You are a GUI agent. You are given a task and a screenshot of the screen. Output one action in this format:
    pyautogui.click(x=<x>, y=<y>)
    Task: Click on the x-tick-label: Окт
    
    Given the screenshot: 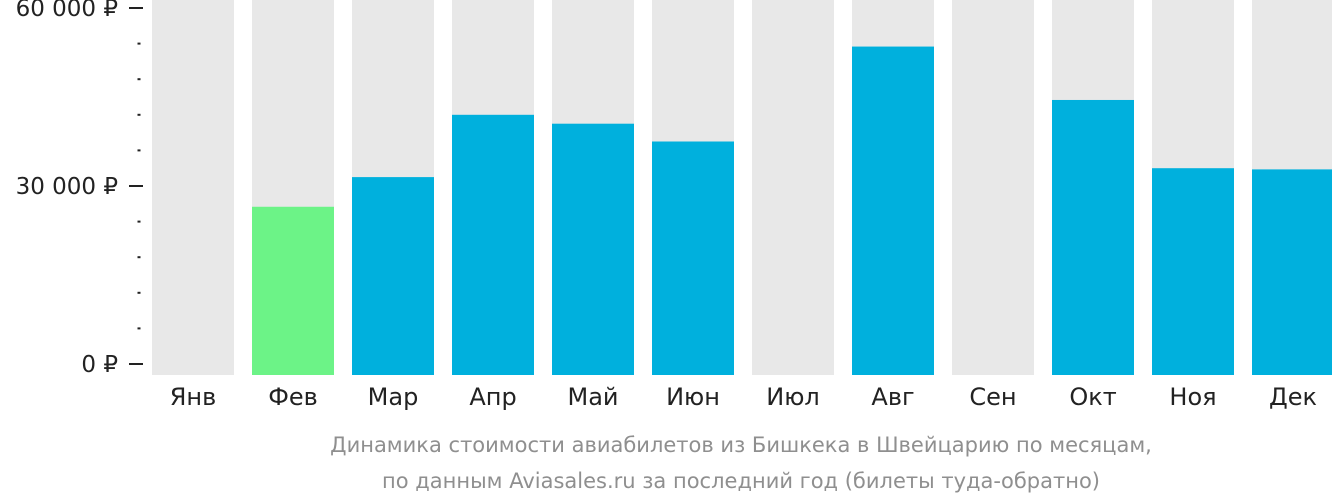 What is the action you would take?
    pyautogui.click(x=1092, y=397)
    